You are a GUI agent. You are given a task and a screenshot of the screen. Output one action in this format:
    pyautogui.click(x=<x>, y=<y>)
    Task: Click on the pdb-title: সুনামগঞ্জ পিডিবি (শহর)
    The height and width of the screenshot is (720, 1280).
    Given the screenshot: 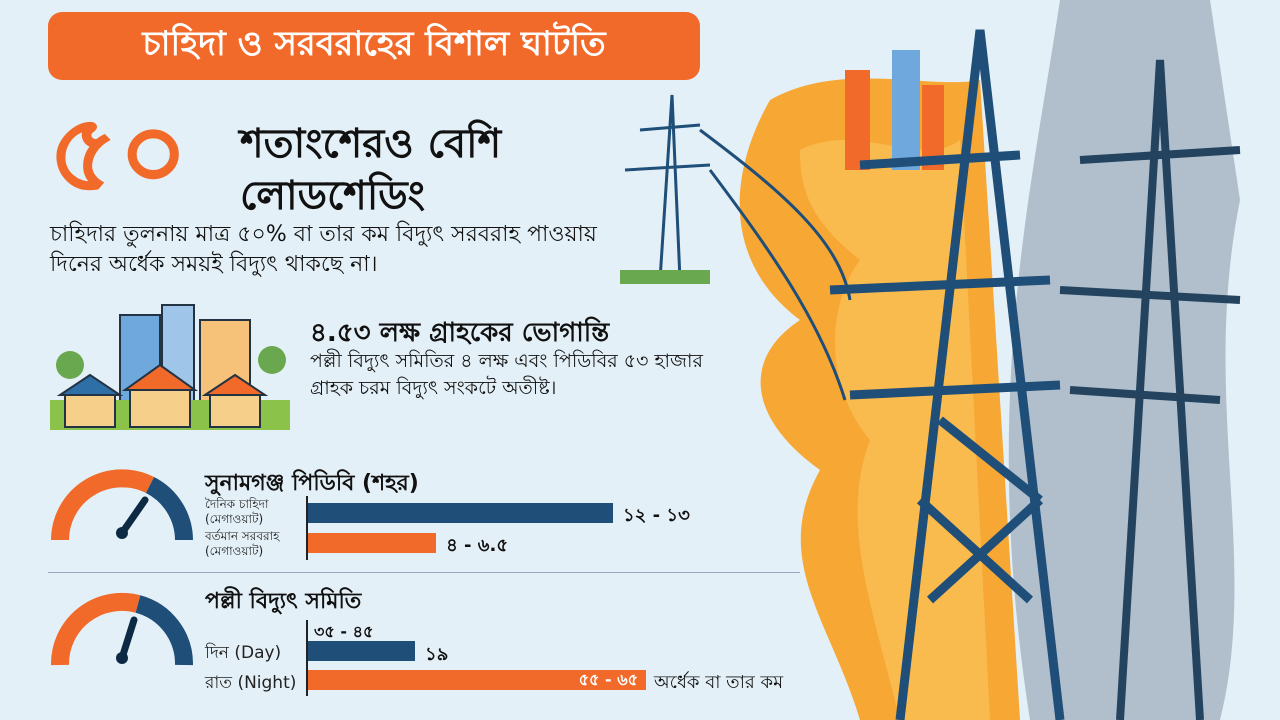 What is the action you would take?
    pyautogui.click(x=312, y=483)
    